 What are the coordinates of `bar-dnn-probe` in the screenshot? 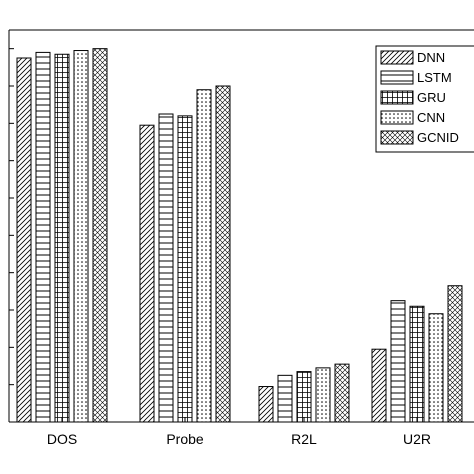 It's located at (147, 273).